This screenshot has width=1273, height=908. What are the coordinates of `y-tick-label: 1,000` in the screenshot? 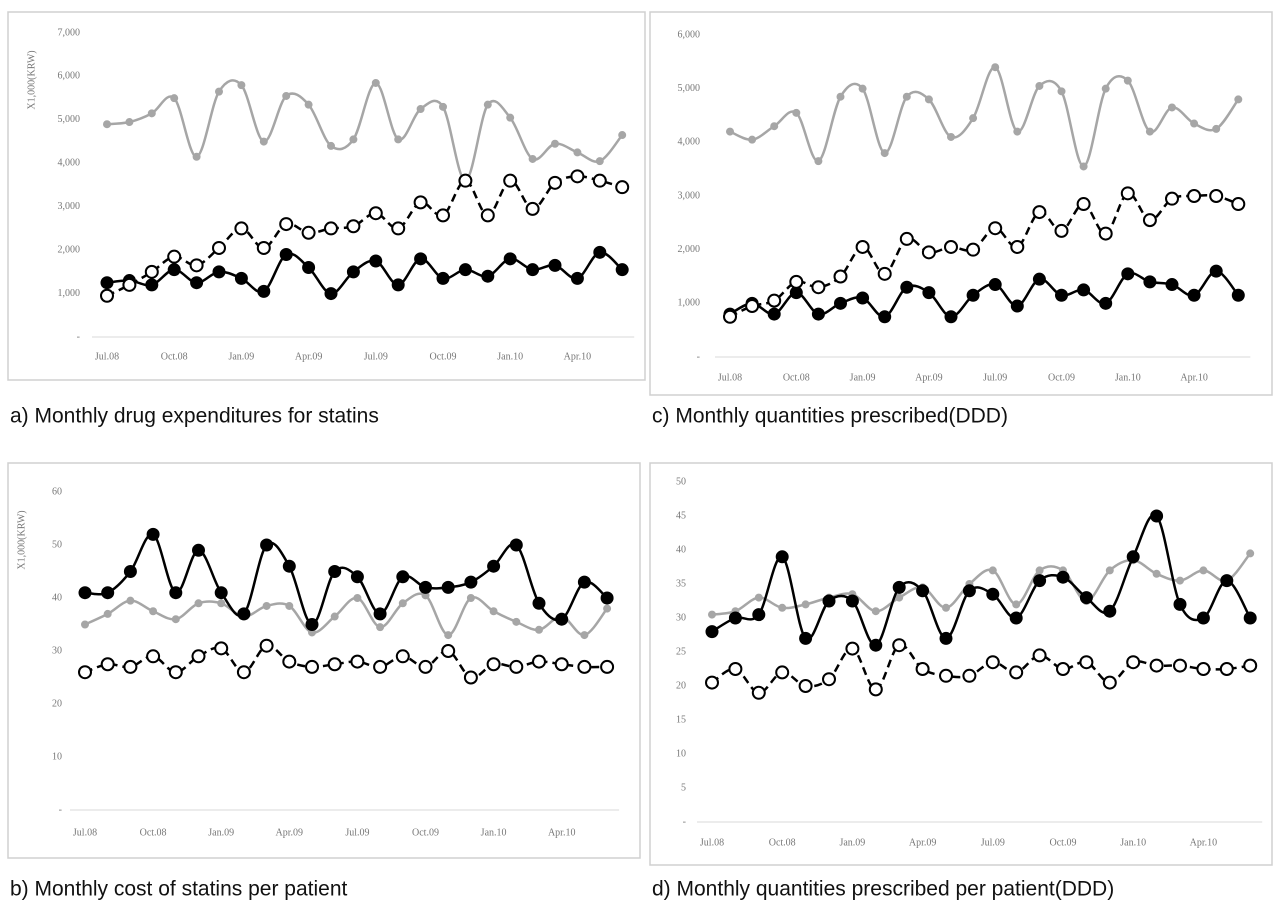 It's located at (69, 293).